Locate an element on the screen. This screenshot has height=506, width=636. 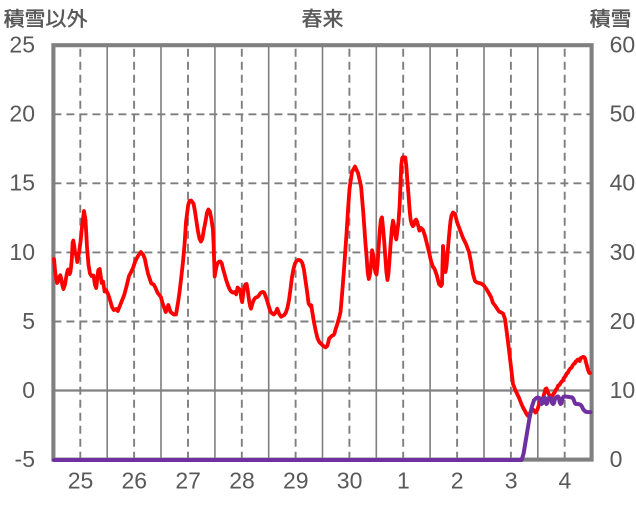
svg-text: 1 is located at coordinates (403, 481).